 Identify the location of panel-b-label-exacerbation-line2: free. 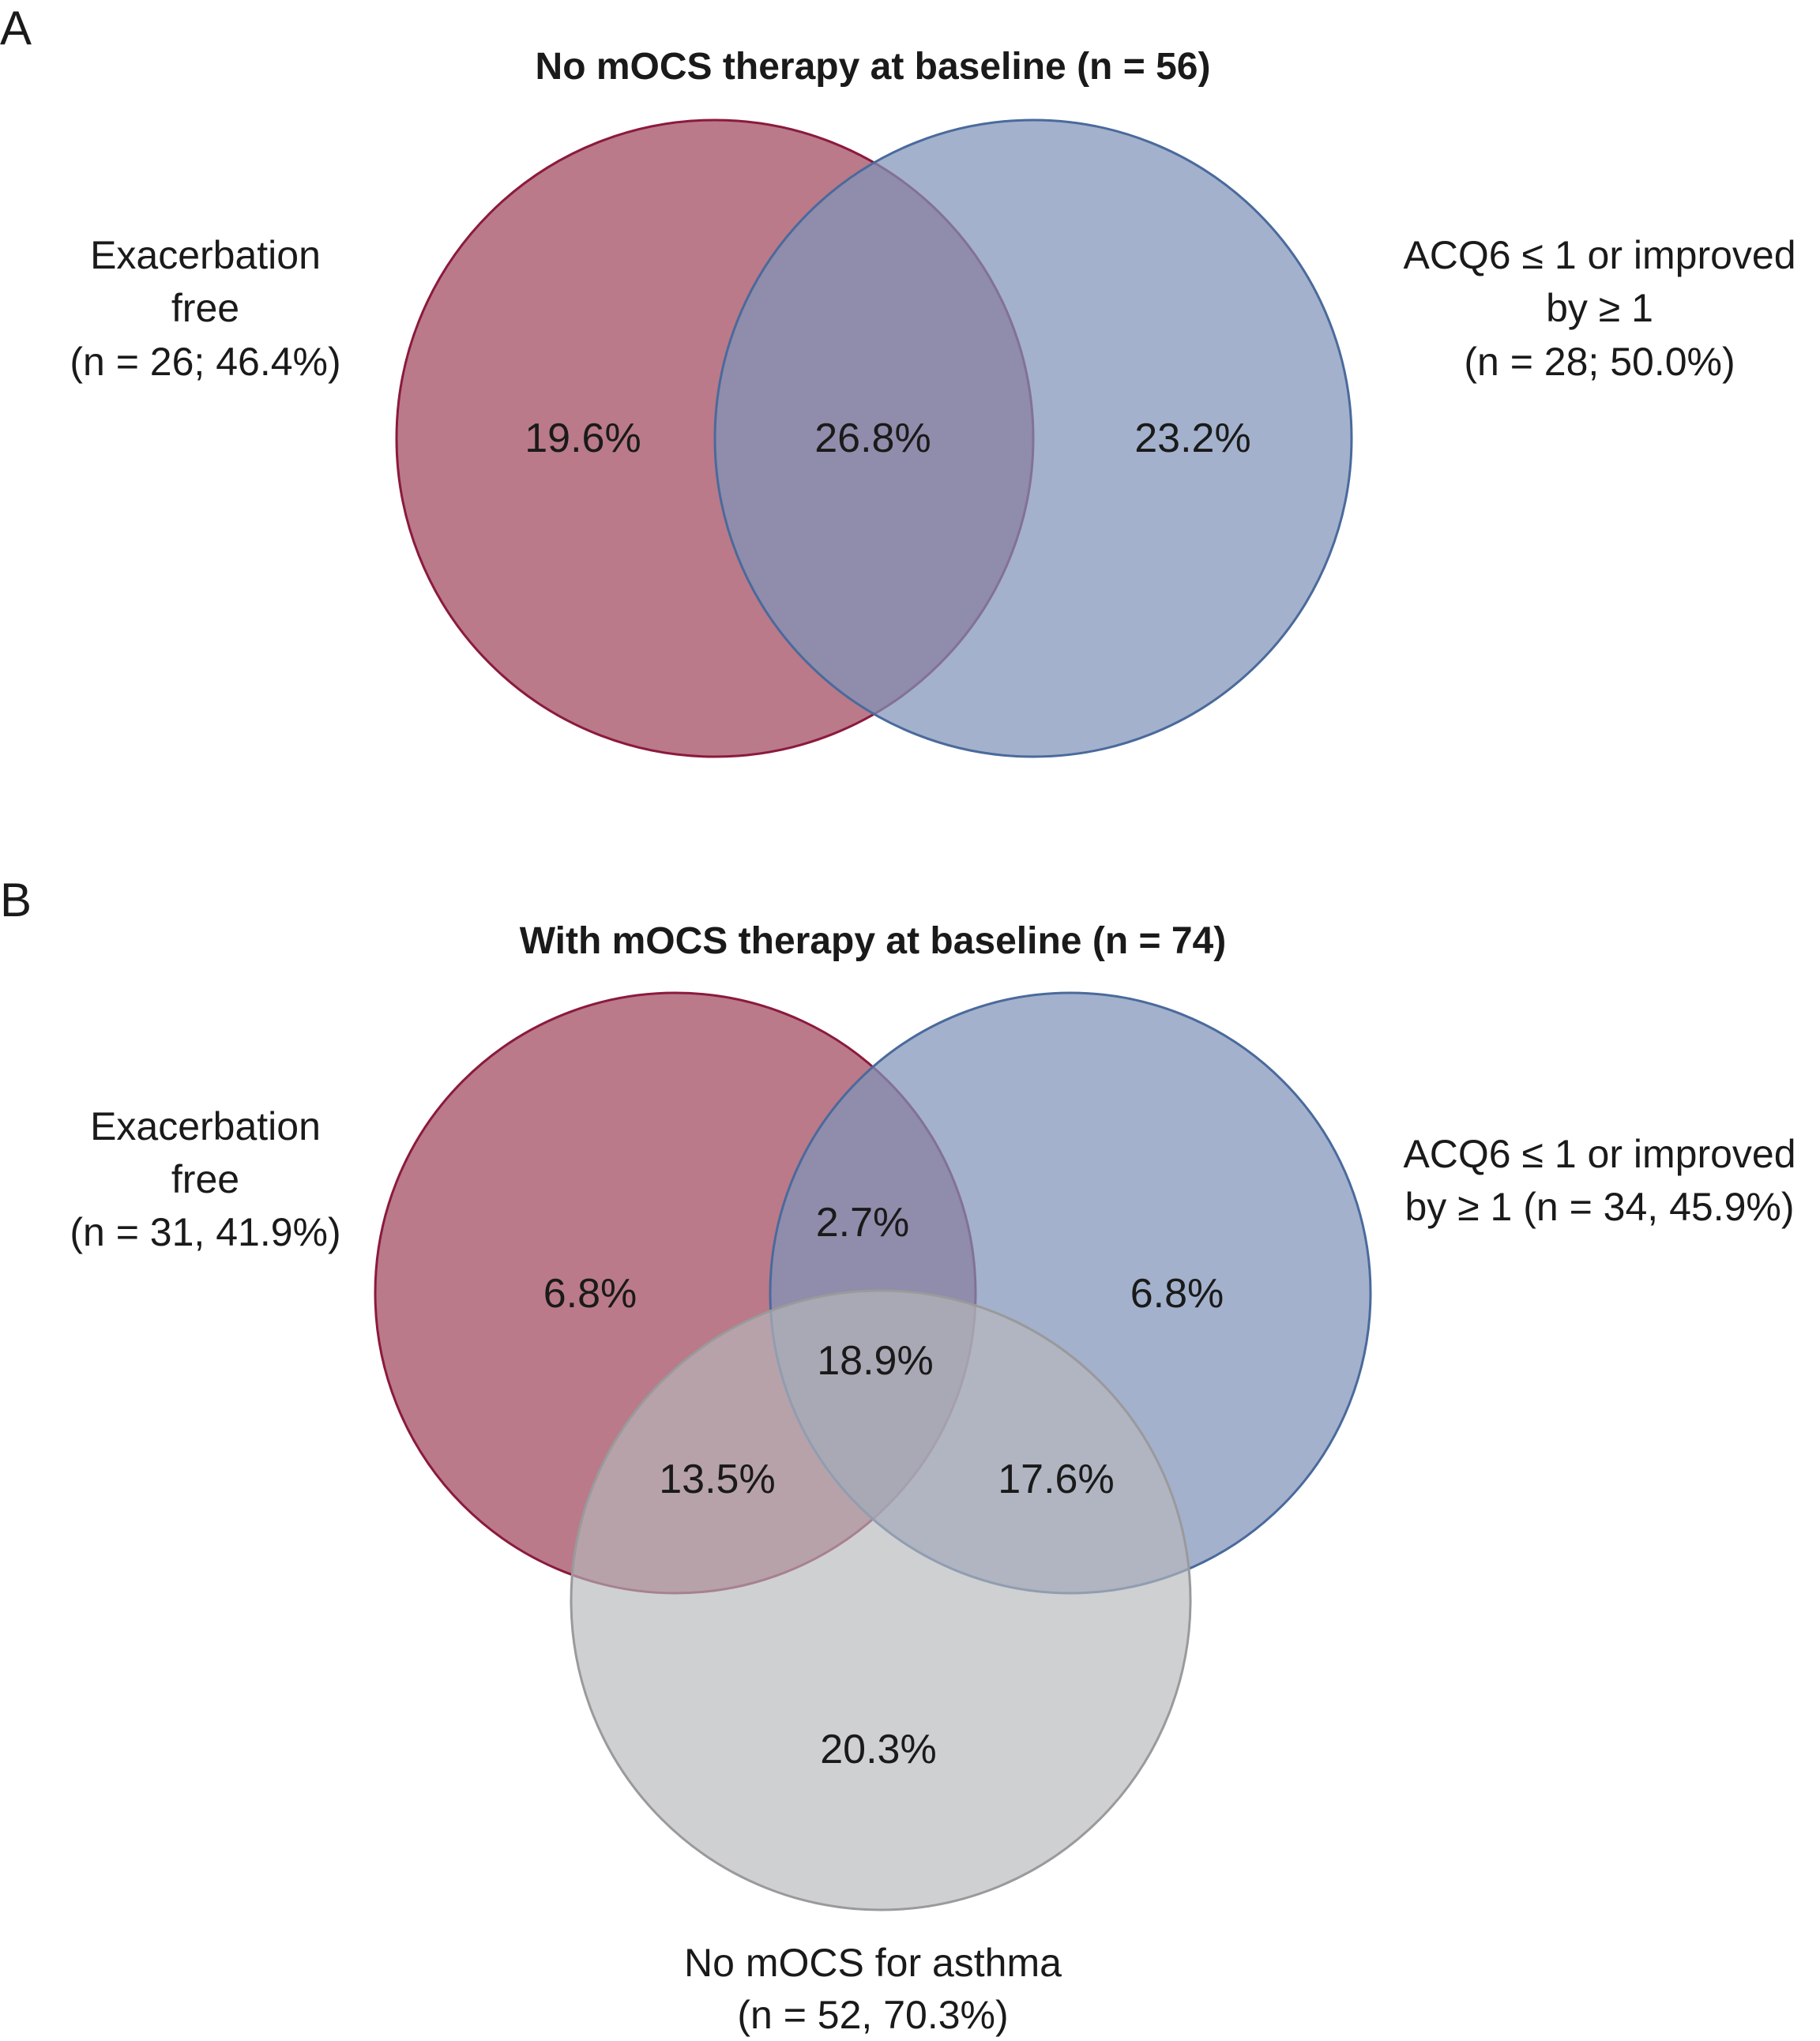
(205, 1179).